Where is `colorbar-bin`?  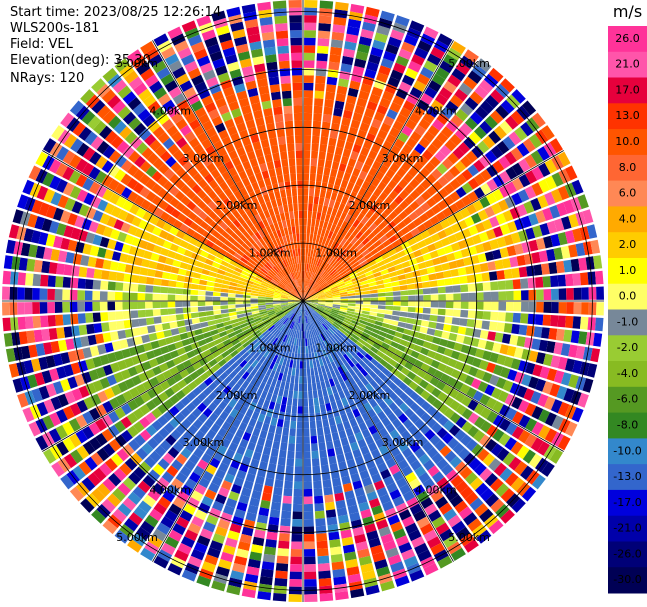 colorbar-bin is located at coordinates (627, 296).